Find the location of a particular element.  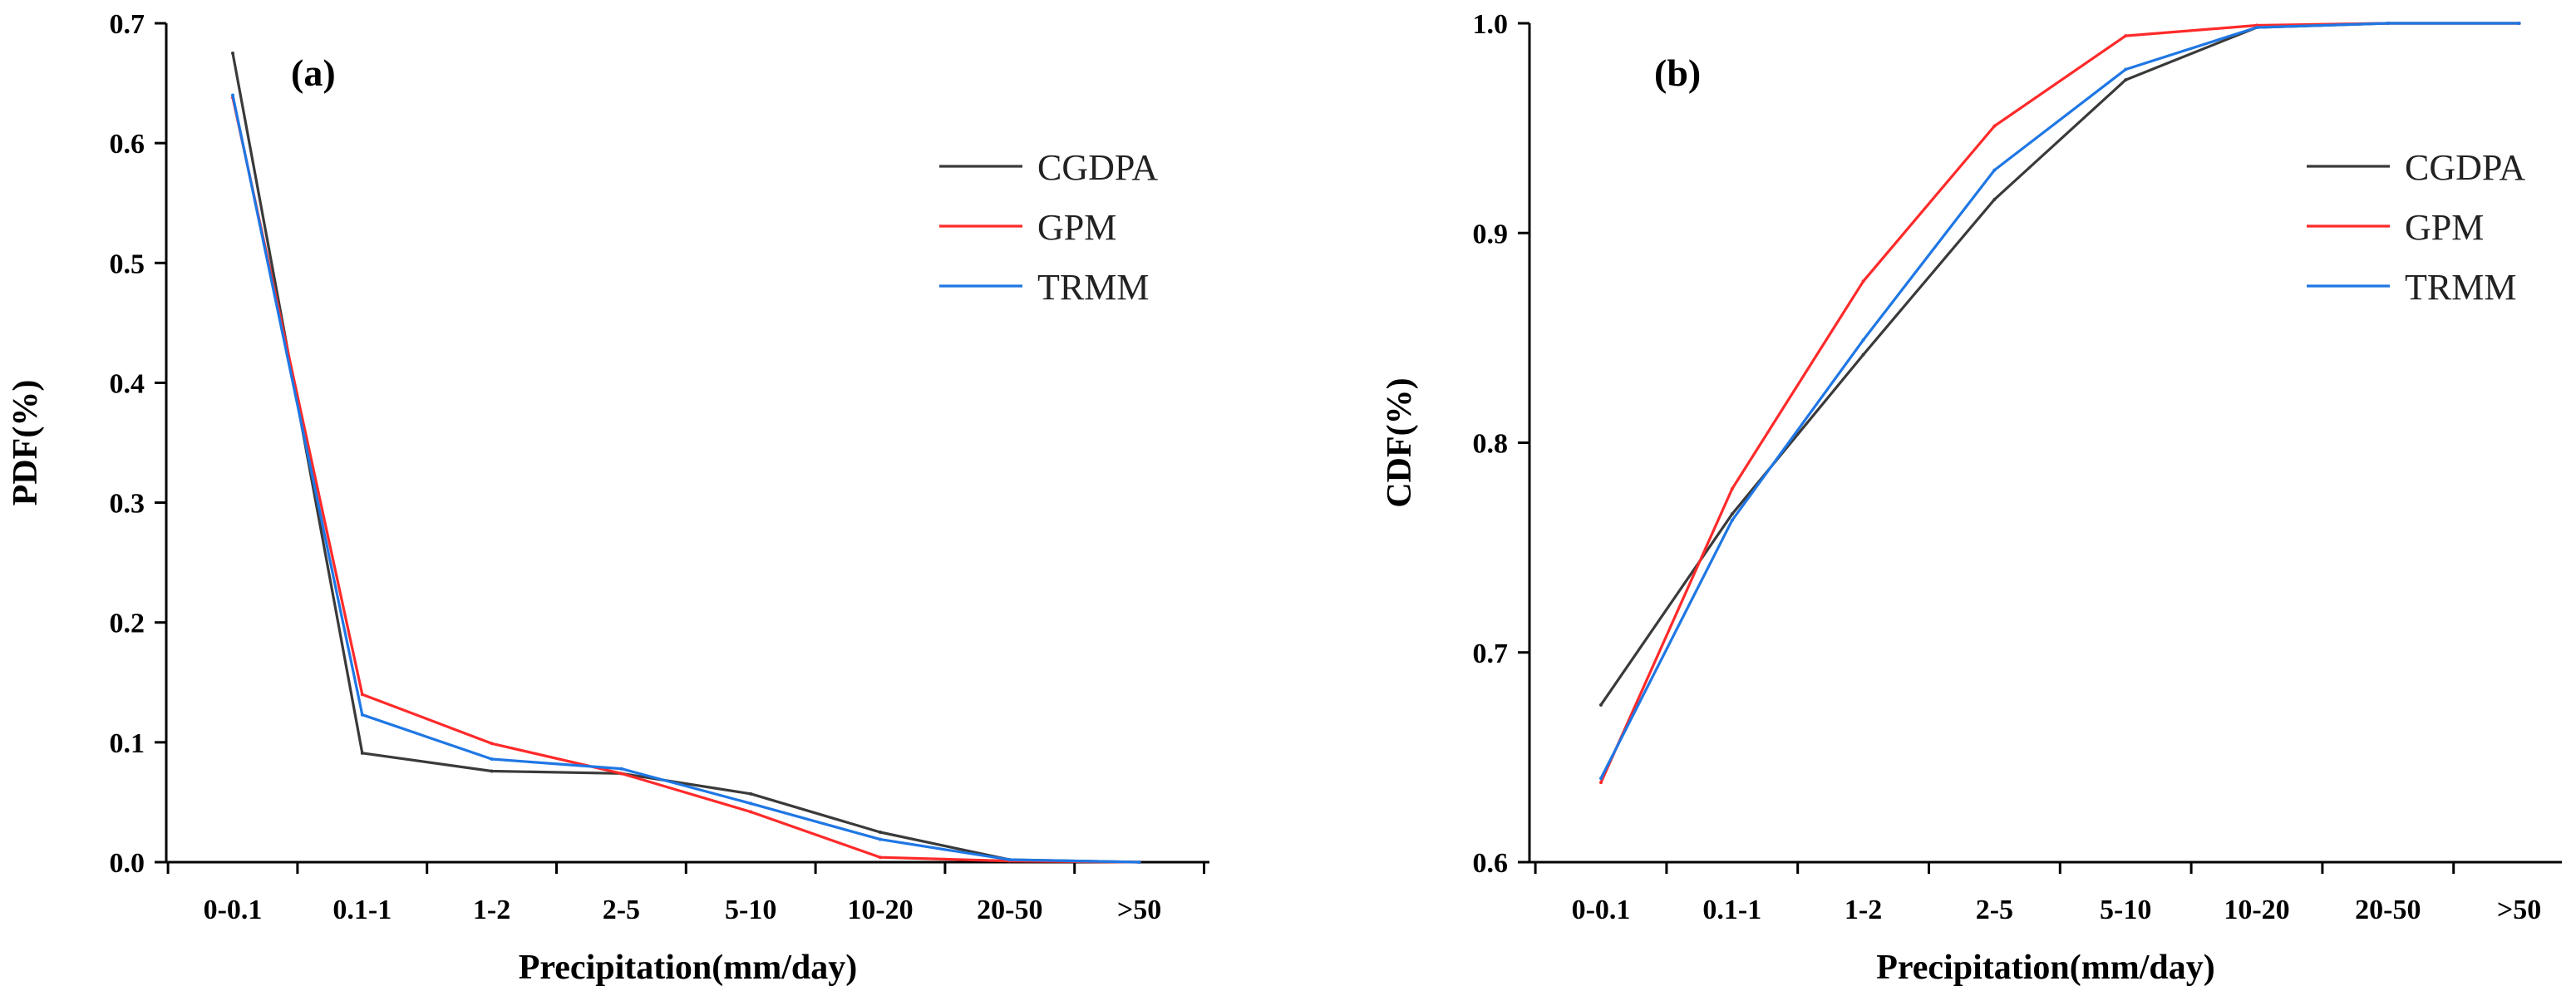

y-tick-label: 0.2 is located at coordinates (127, 624).